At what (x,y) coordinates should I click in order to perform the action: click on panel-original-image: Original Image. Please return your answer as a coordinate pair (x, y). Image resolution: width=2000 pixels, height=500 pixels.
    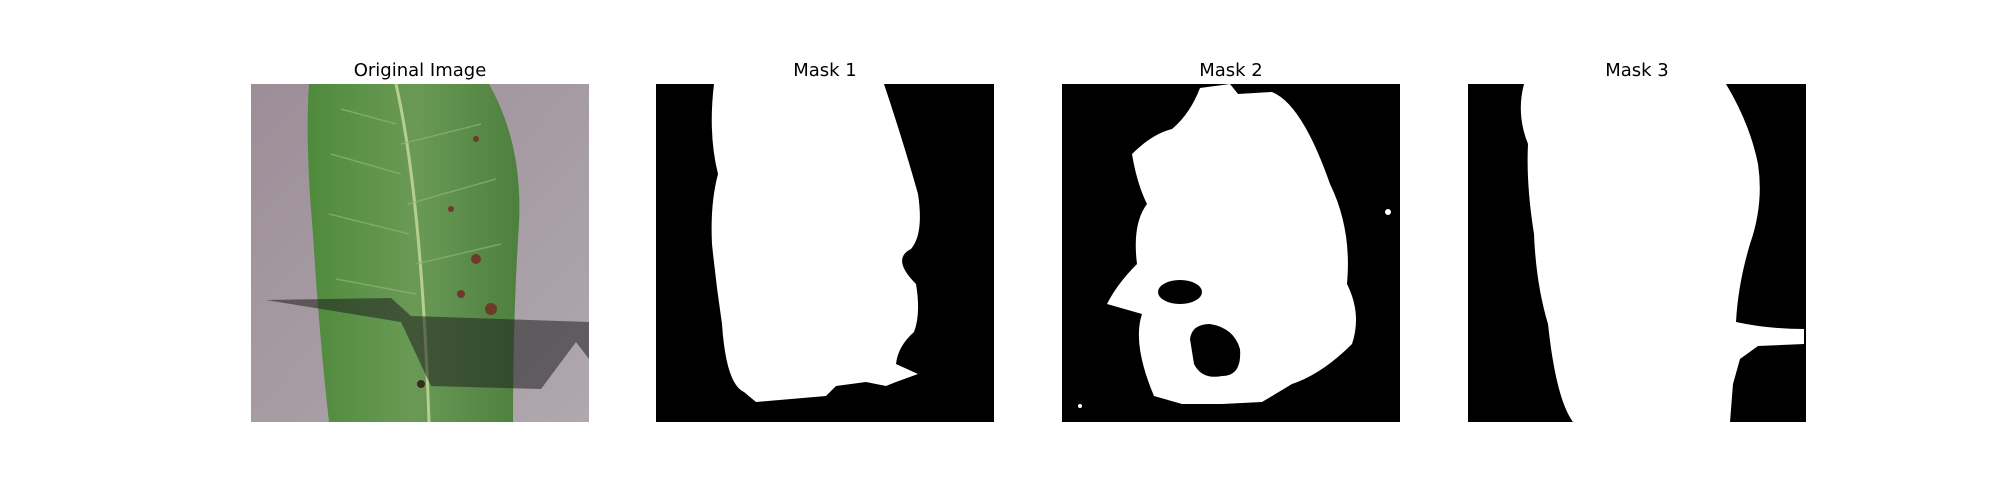
    Looking at the image, I should click on (420, 240).